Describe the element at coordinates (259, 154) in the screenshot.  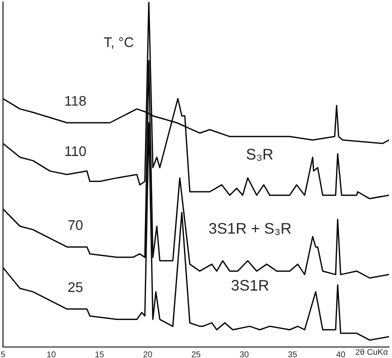
I see `annotation: S₃R` at that location.